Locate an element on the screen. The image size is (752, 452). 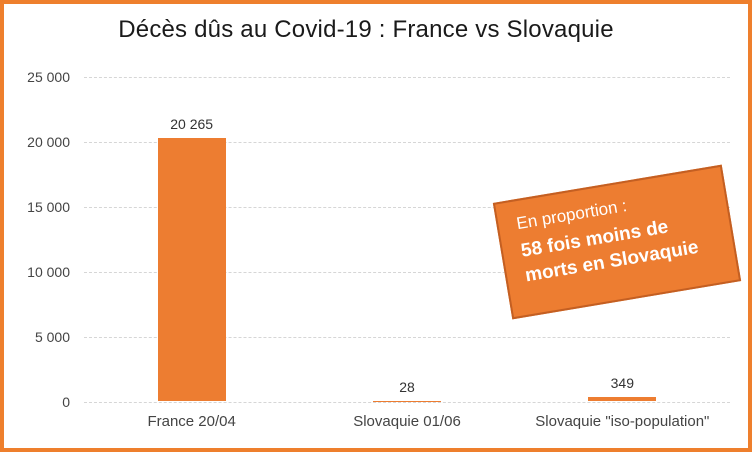
y-axis-tick-label: 20 000 is located at coordinates (48, 141).